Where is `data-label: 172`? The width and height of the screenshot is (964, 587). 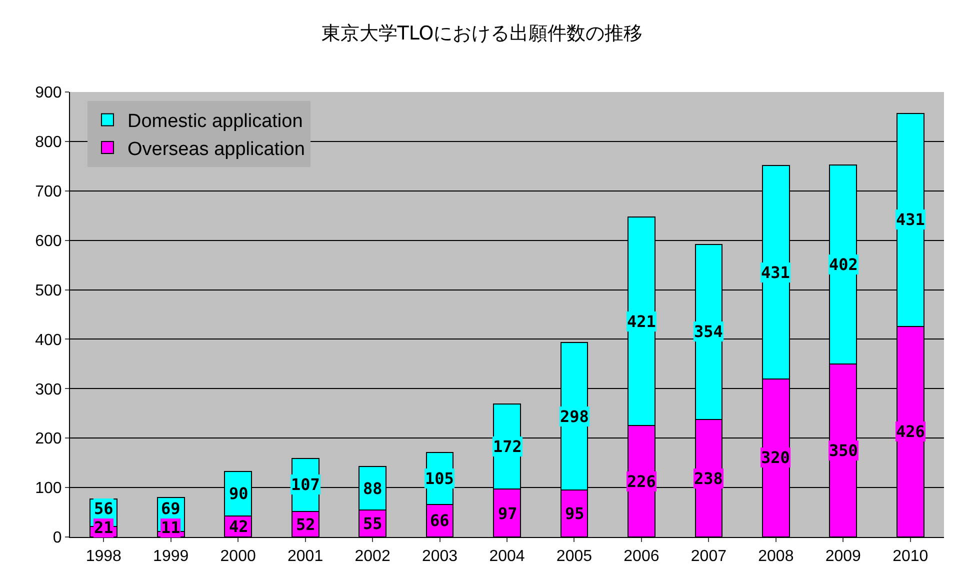 data-label: 172 is located at coordinates (507, 446).